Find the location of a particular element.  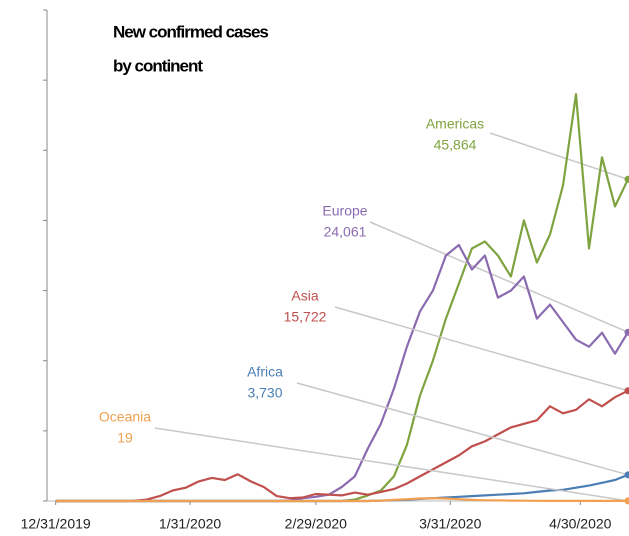

series-name: Asia is located at coordinates (304, 296).